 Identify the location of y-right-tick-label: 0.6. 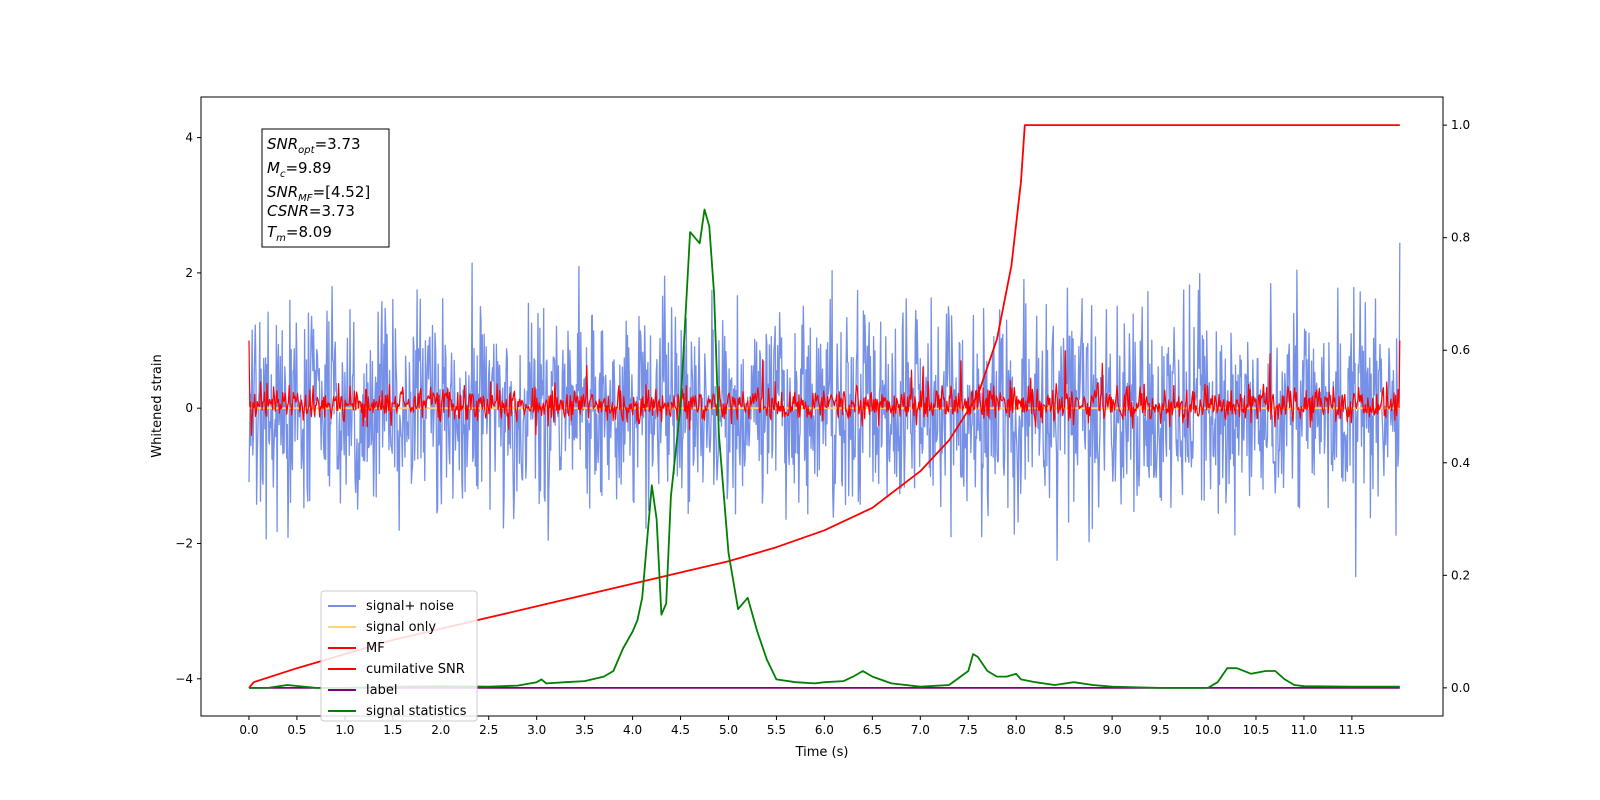
(1460, 350).